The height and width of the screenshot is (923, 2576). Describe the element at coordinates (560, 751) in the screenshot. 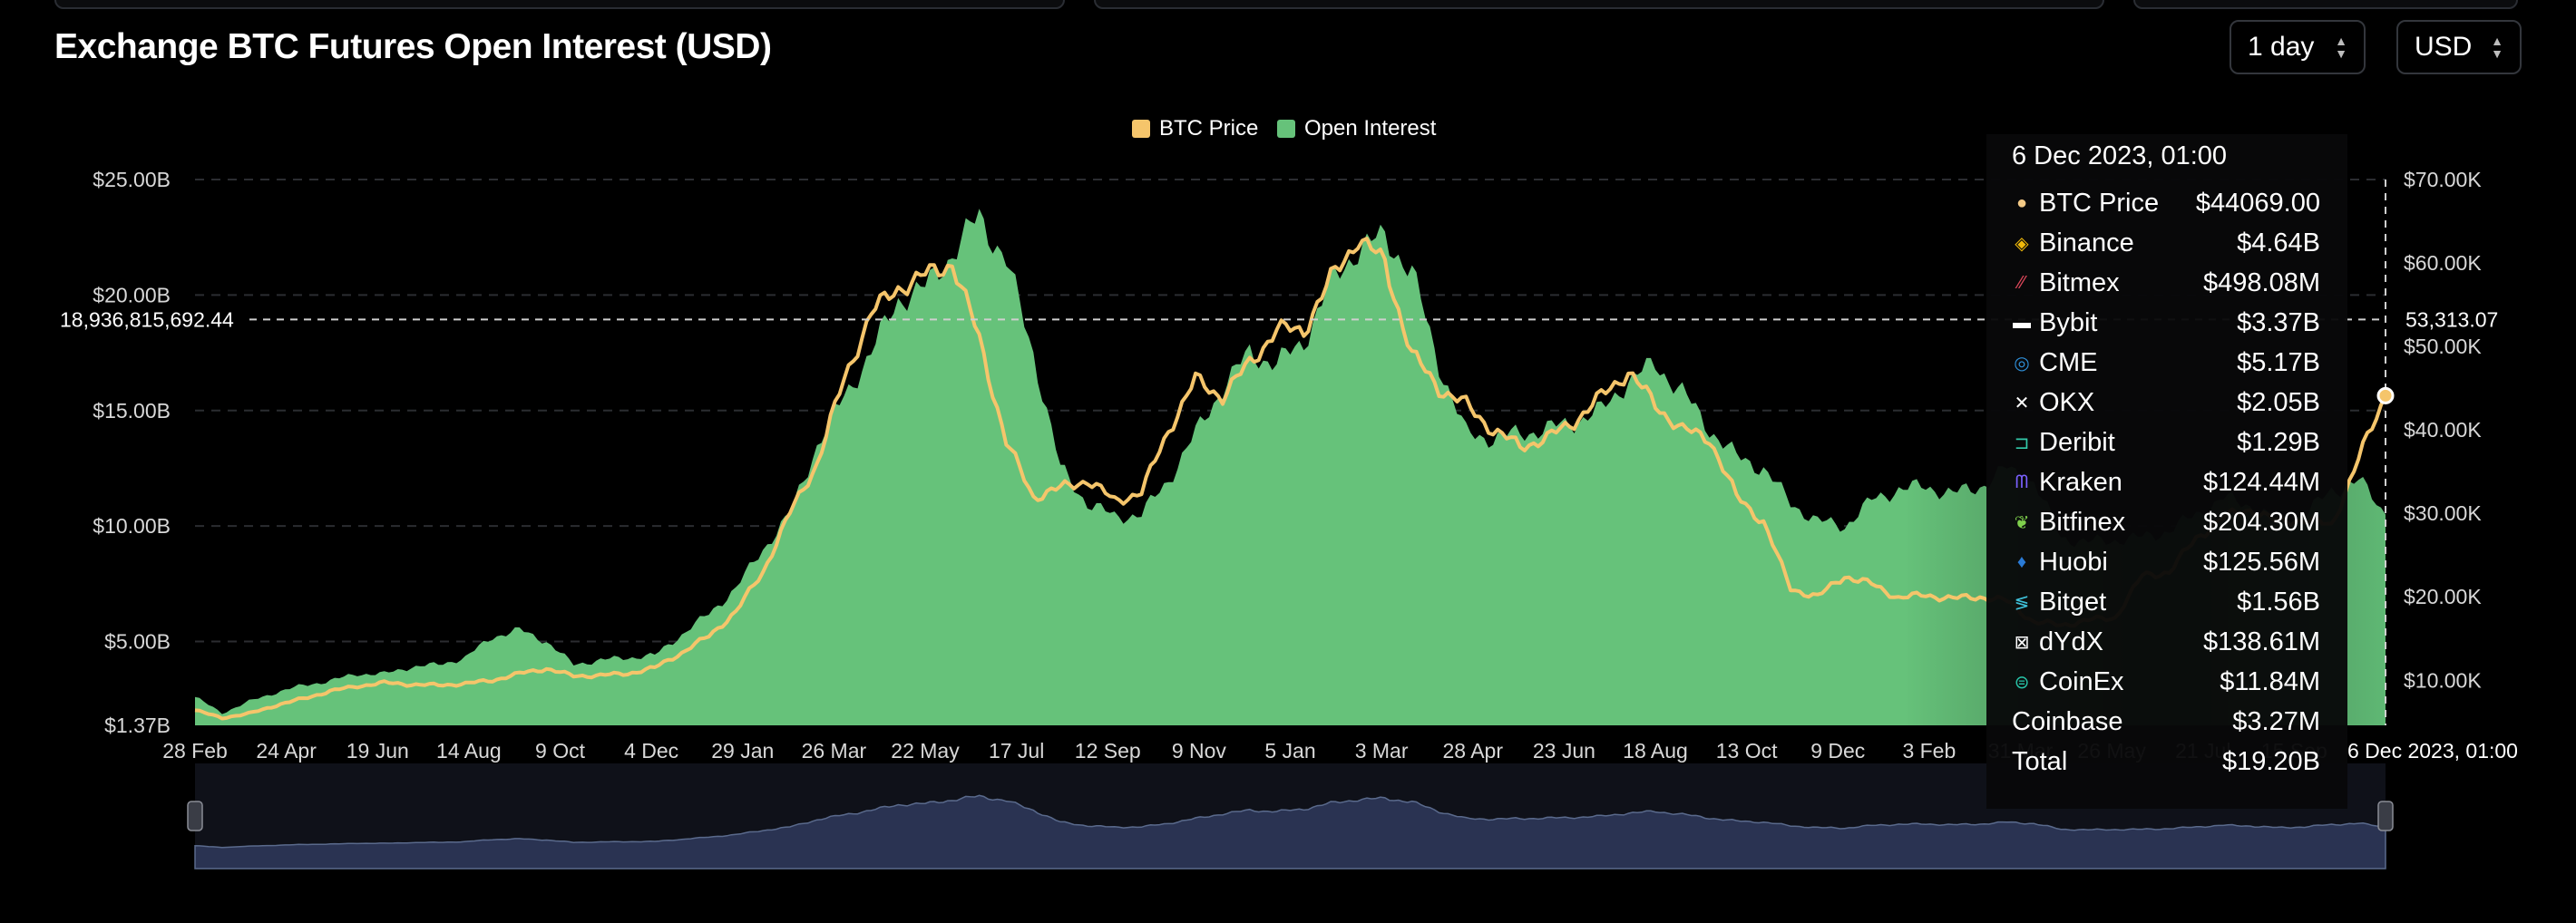

I see `x-tick-label: 9 Oct` at that location.